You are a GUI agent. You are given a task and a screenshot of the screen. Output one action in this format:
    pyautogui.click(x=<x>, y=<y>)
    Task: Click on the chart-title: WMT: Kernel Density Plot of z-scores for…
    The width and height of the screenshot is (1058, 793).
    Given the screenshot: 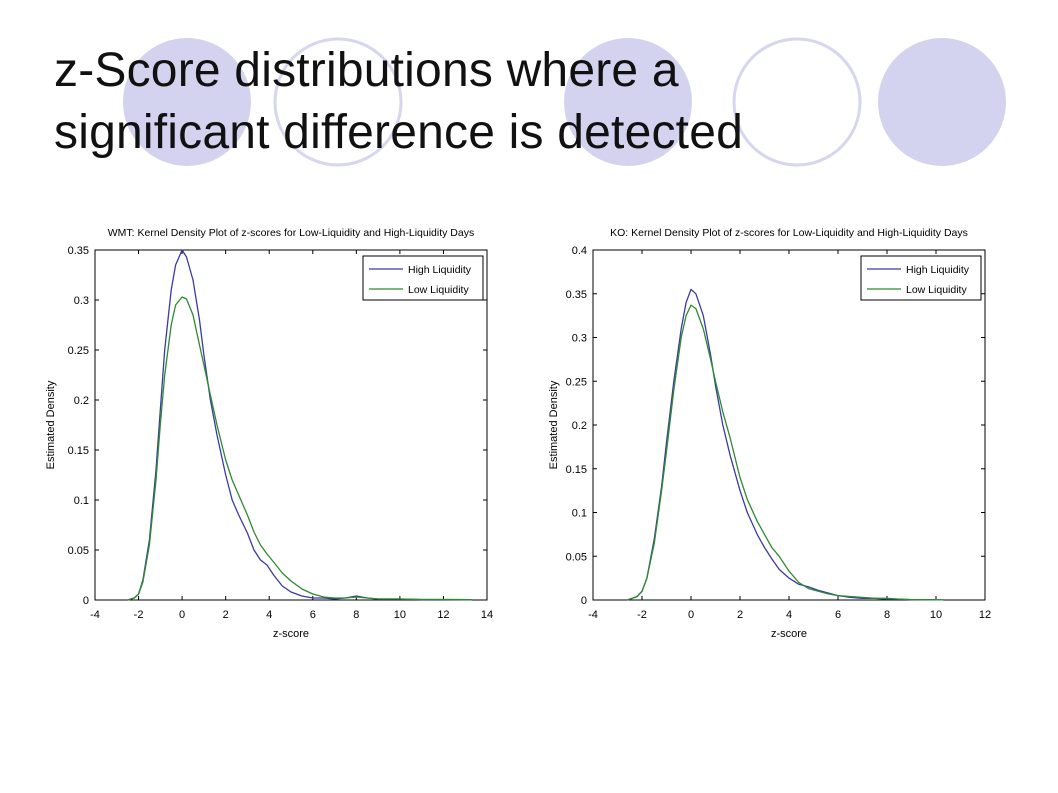 What is the action you would take?
    pyautogui.click(x=291, y=233)
    